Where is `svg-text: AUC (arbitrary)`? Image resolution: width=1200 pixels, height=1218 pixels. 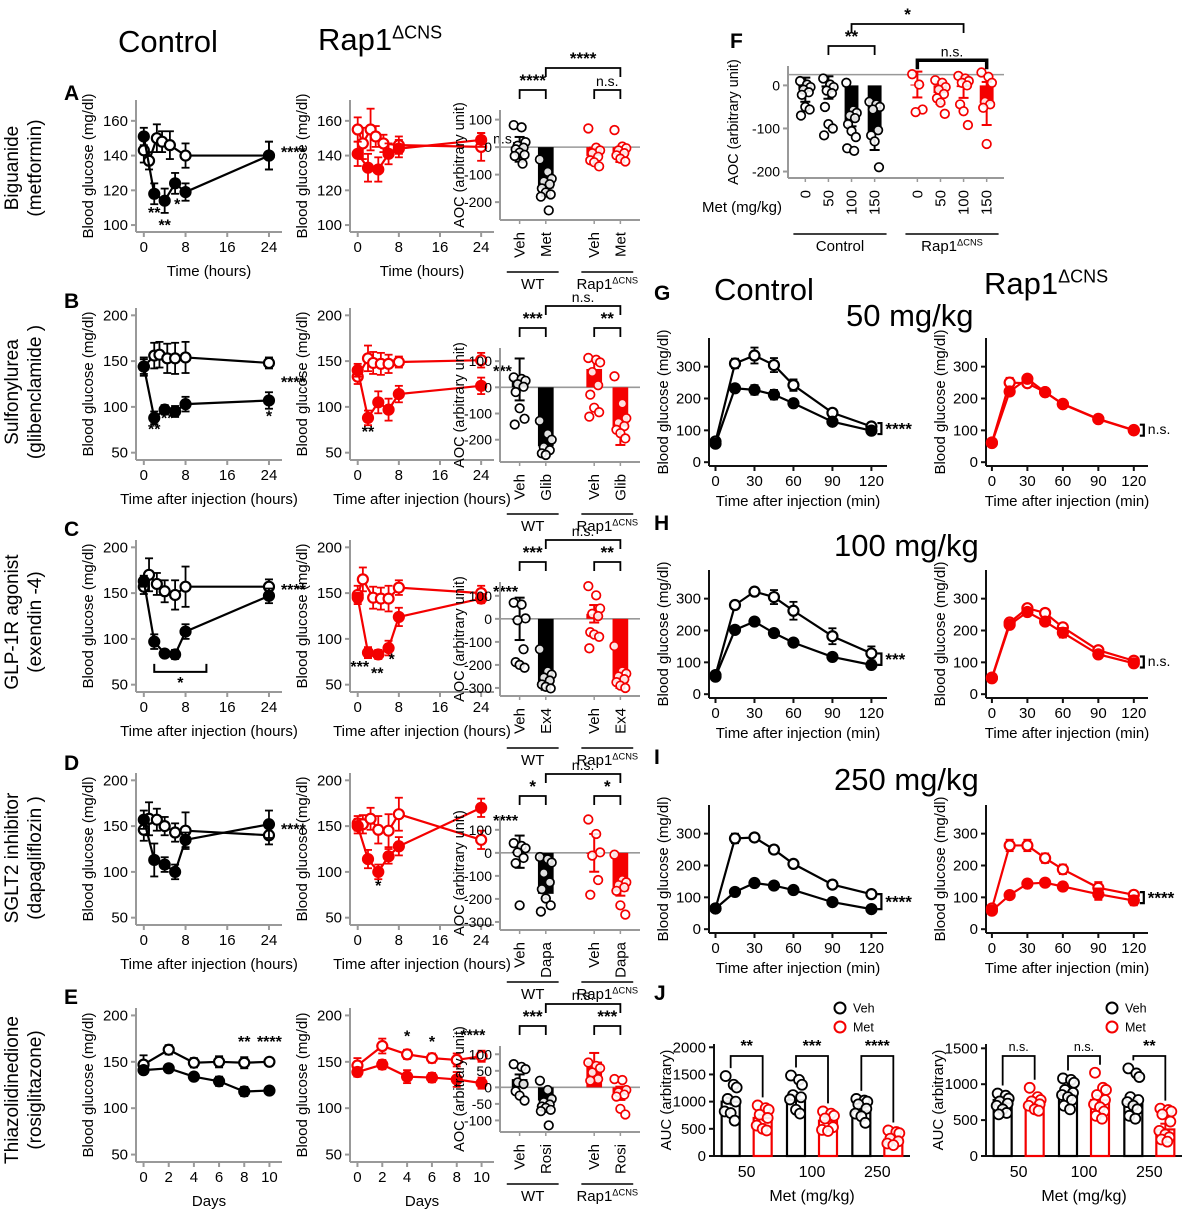
svg-text: AUC (arbitrary) is located at coordinates (666, 1100).